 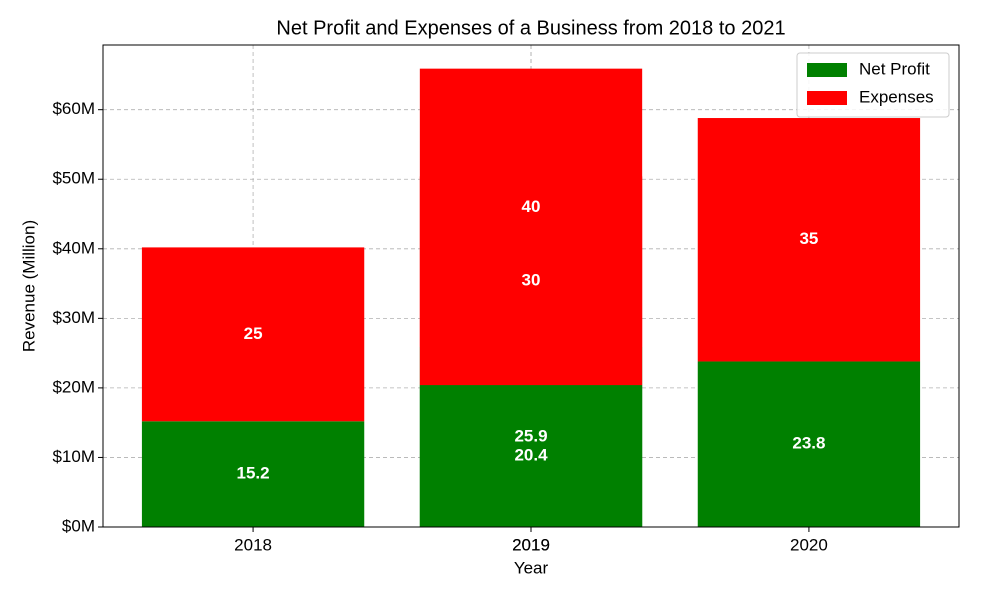 I want to click on y-axis-label: Revenue (Million), so click(x=28, y=286).